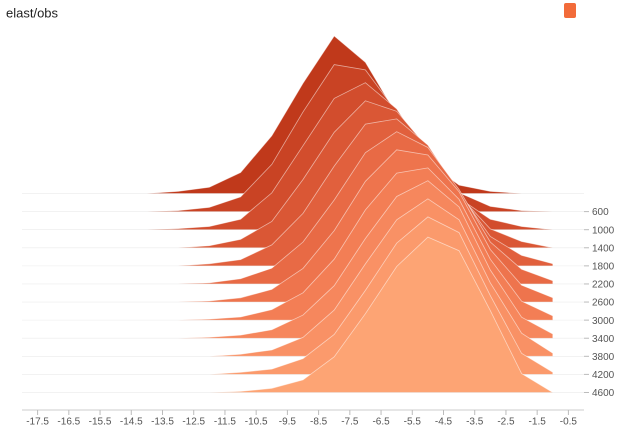  What do you see at coordinates (37, 422) in the screenshot?
I see `x-tick-label: -17.5` at bounding box center [37, 422].